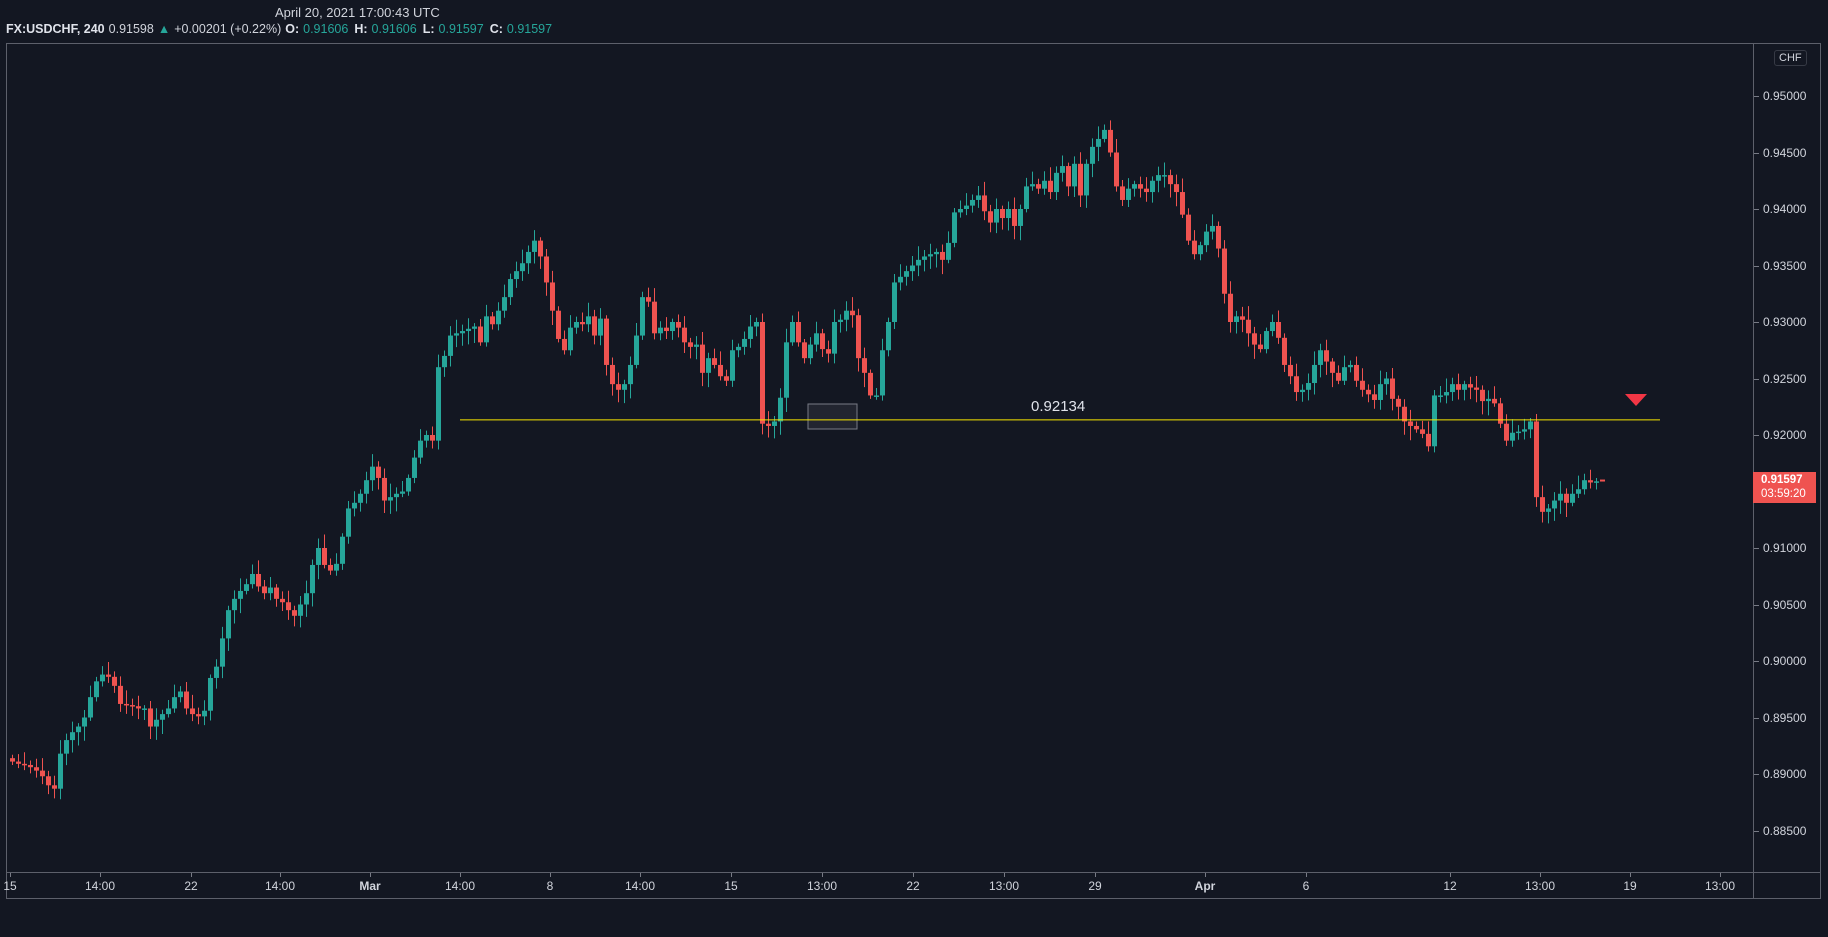 This screenshot has width=1828, height=937. What do you see at coordinates (1785, 661) in the screenshot?
I see `price-label: 0.90000` at bounding box center [1785, 661].